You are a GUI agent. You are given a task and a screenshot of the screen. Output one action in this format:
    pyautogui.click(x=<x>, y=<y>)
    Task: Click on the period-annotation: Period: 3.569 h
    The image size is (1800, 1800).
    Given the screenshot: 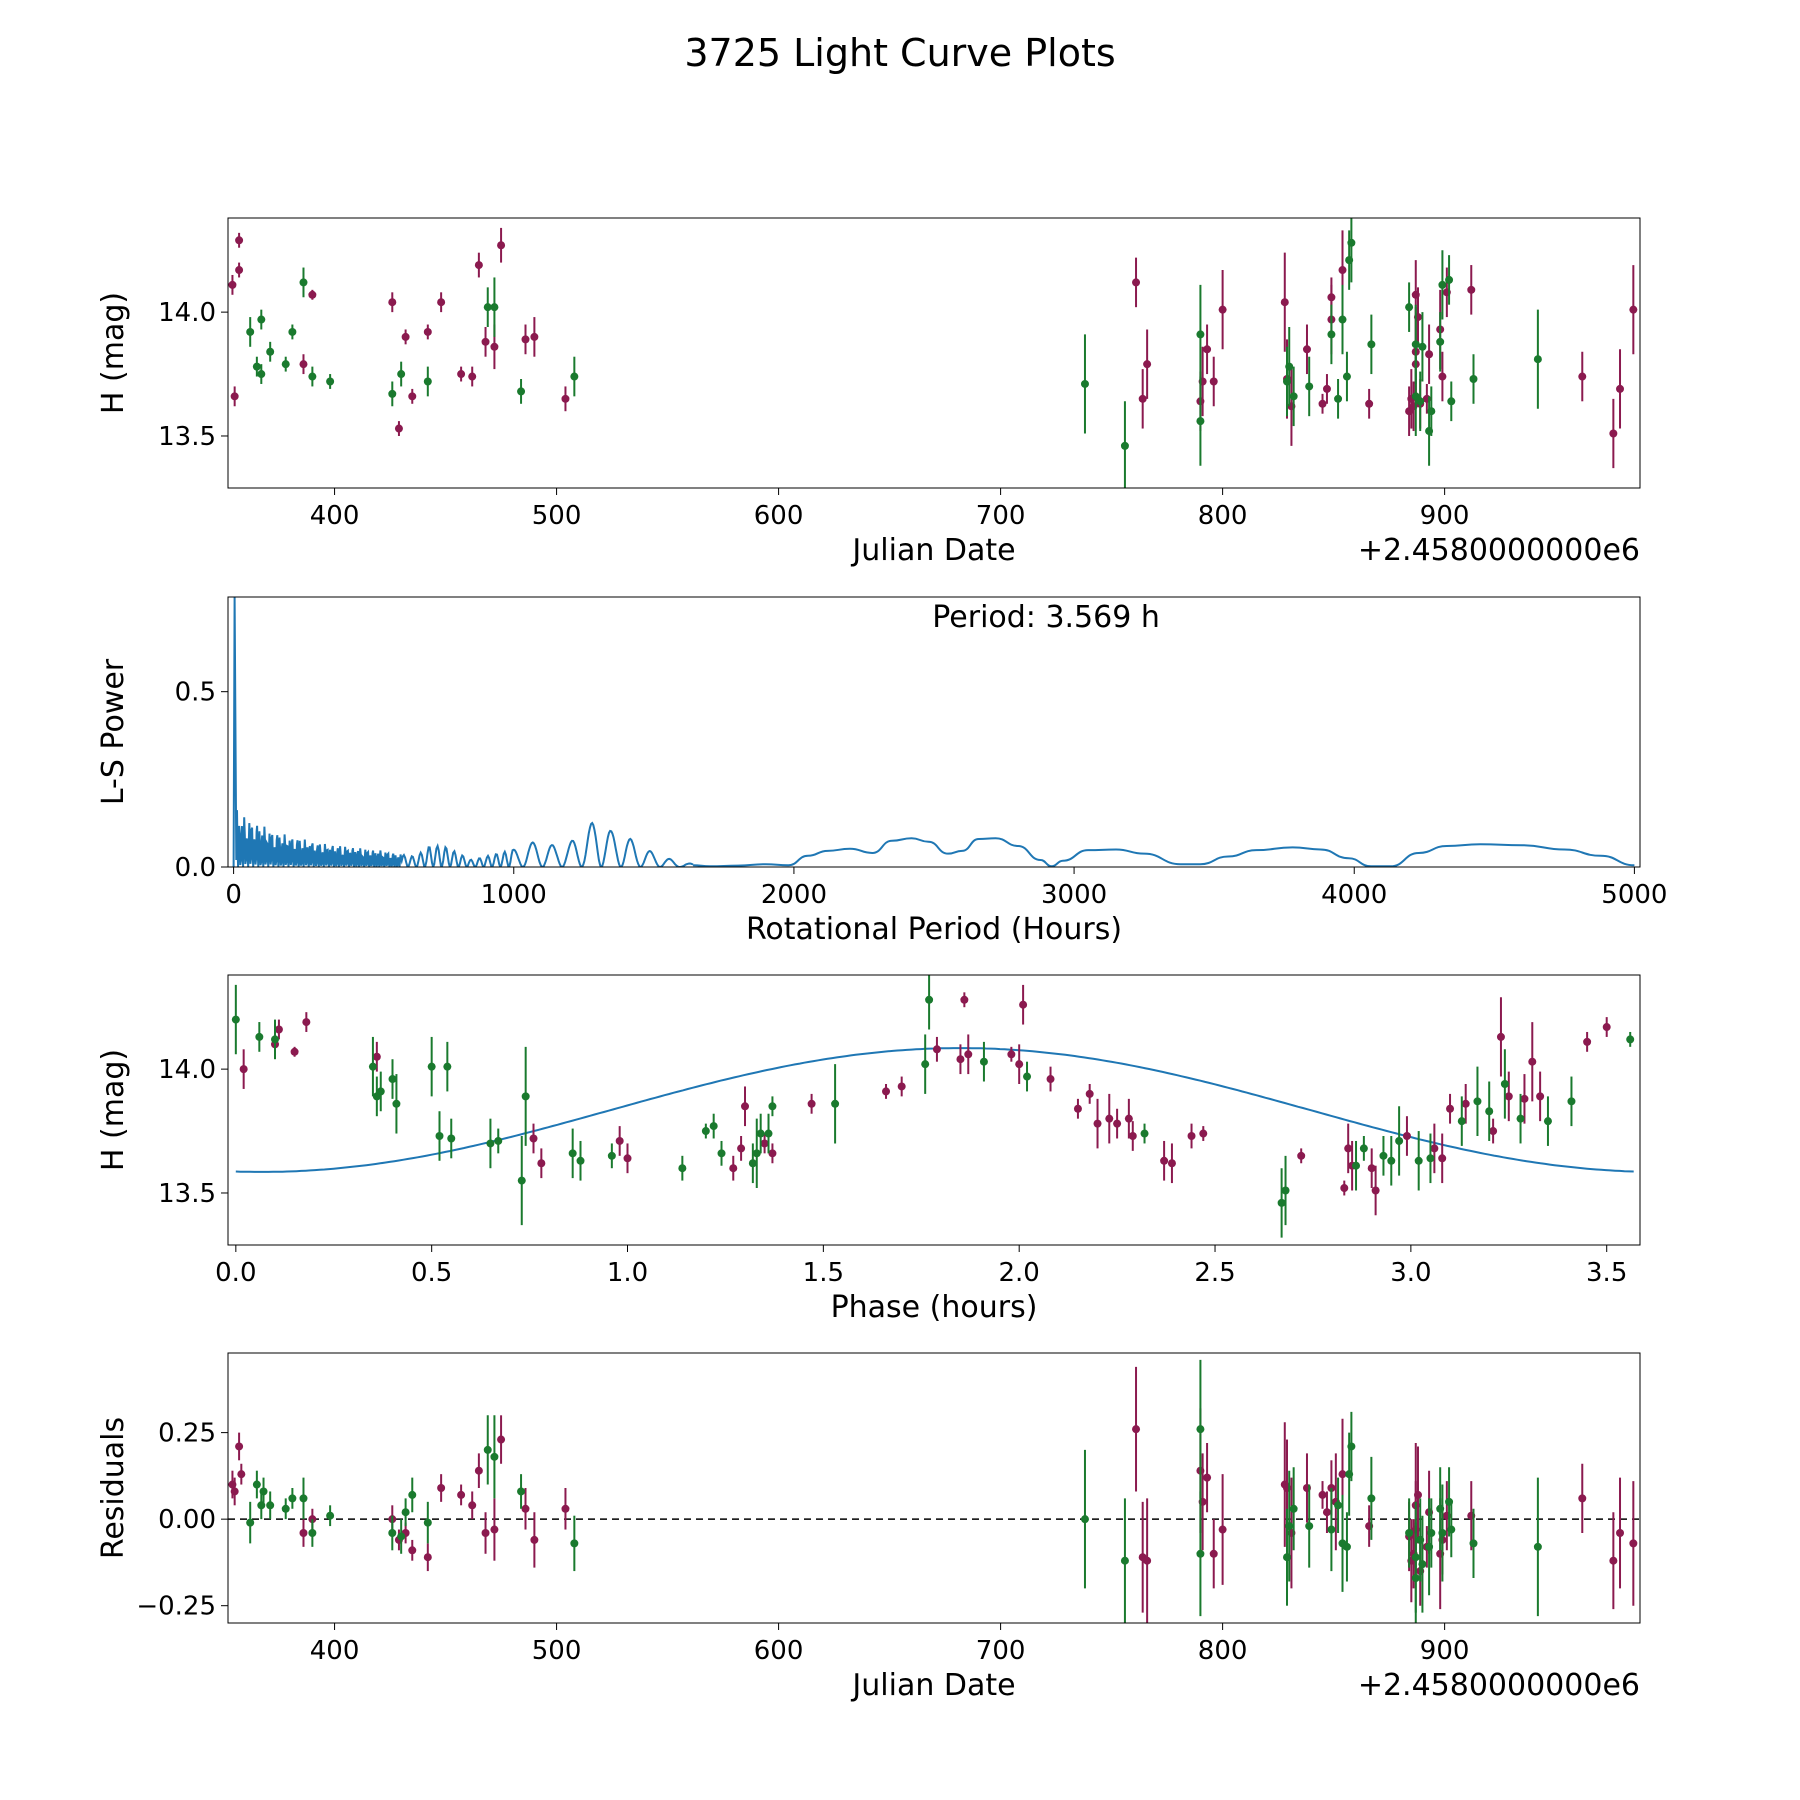 What is the action you would take?
    pyautogui.click(x=1046, y=617)
    